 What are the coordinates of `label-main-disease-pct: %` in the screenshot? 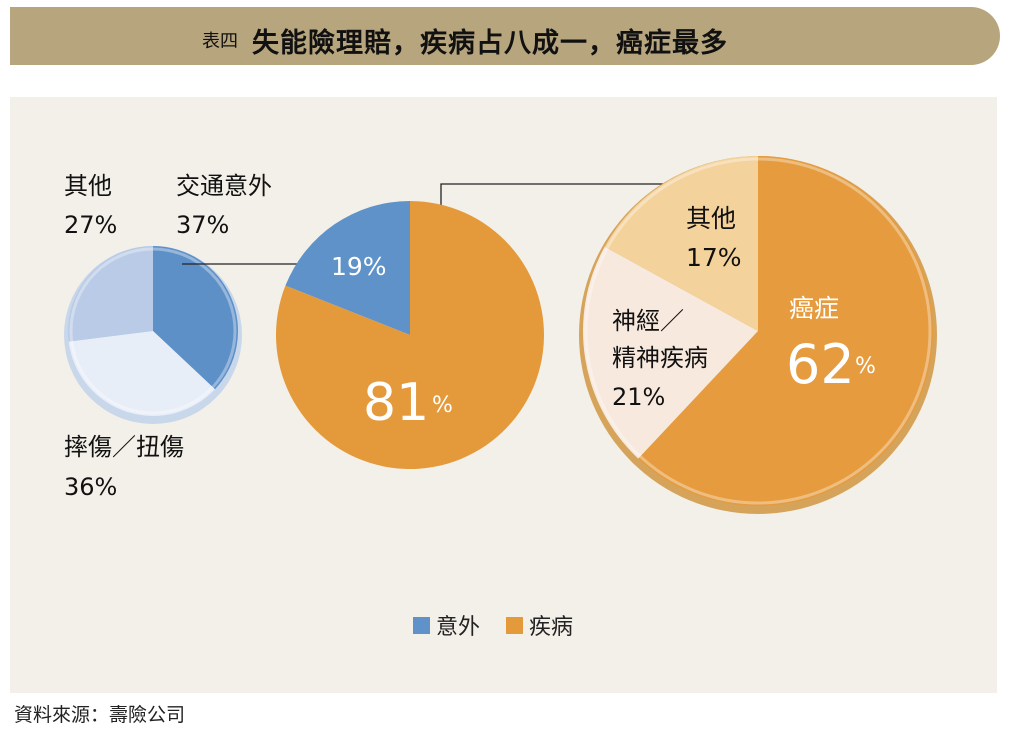 It's located at (442, 405).